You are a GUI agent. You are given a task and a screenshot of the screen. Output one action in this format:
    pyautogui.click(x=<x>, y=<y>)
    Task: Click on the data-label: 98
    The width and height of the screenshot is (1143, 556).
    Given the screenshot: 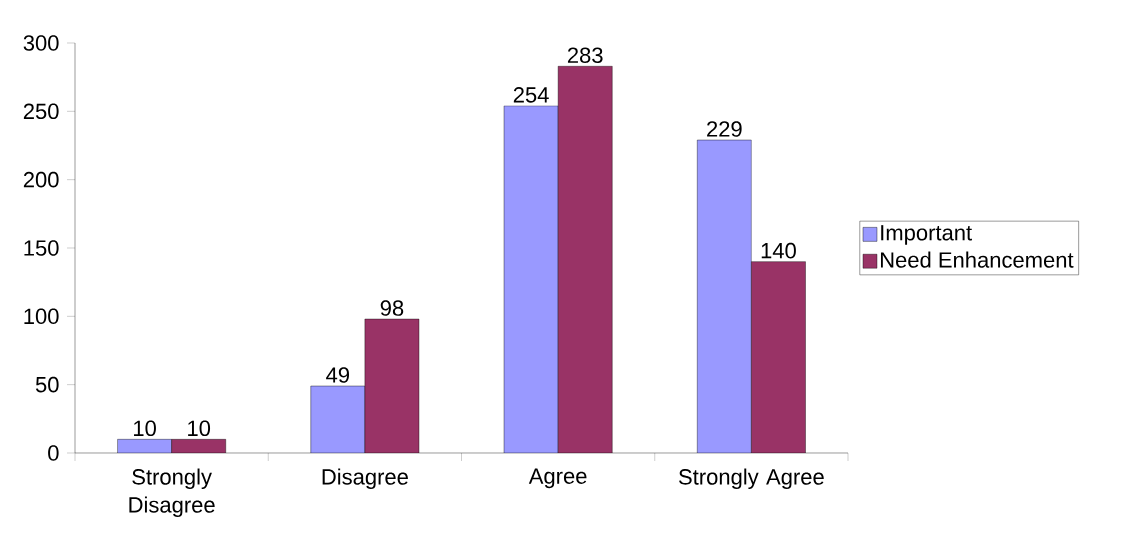 What is the action you would take?
    pyautogui.click(x=392, y=308)
    